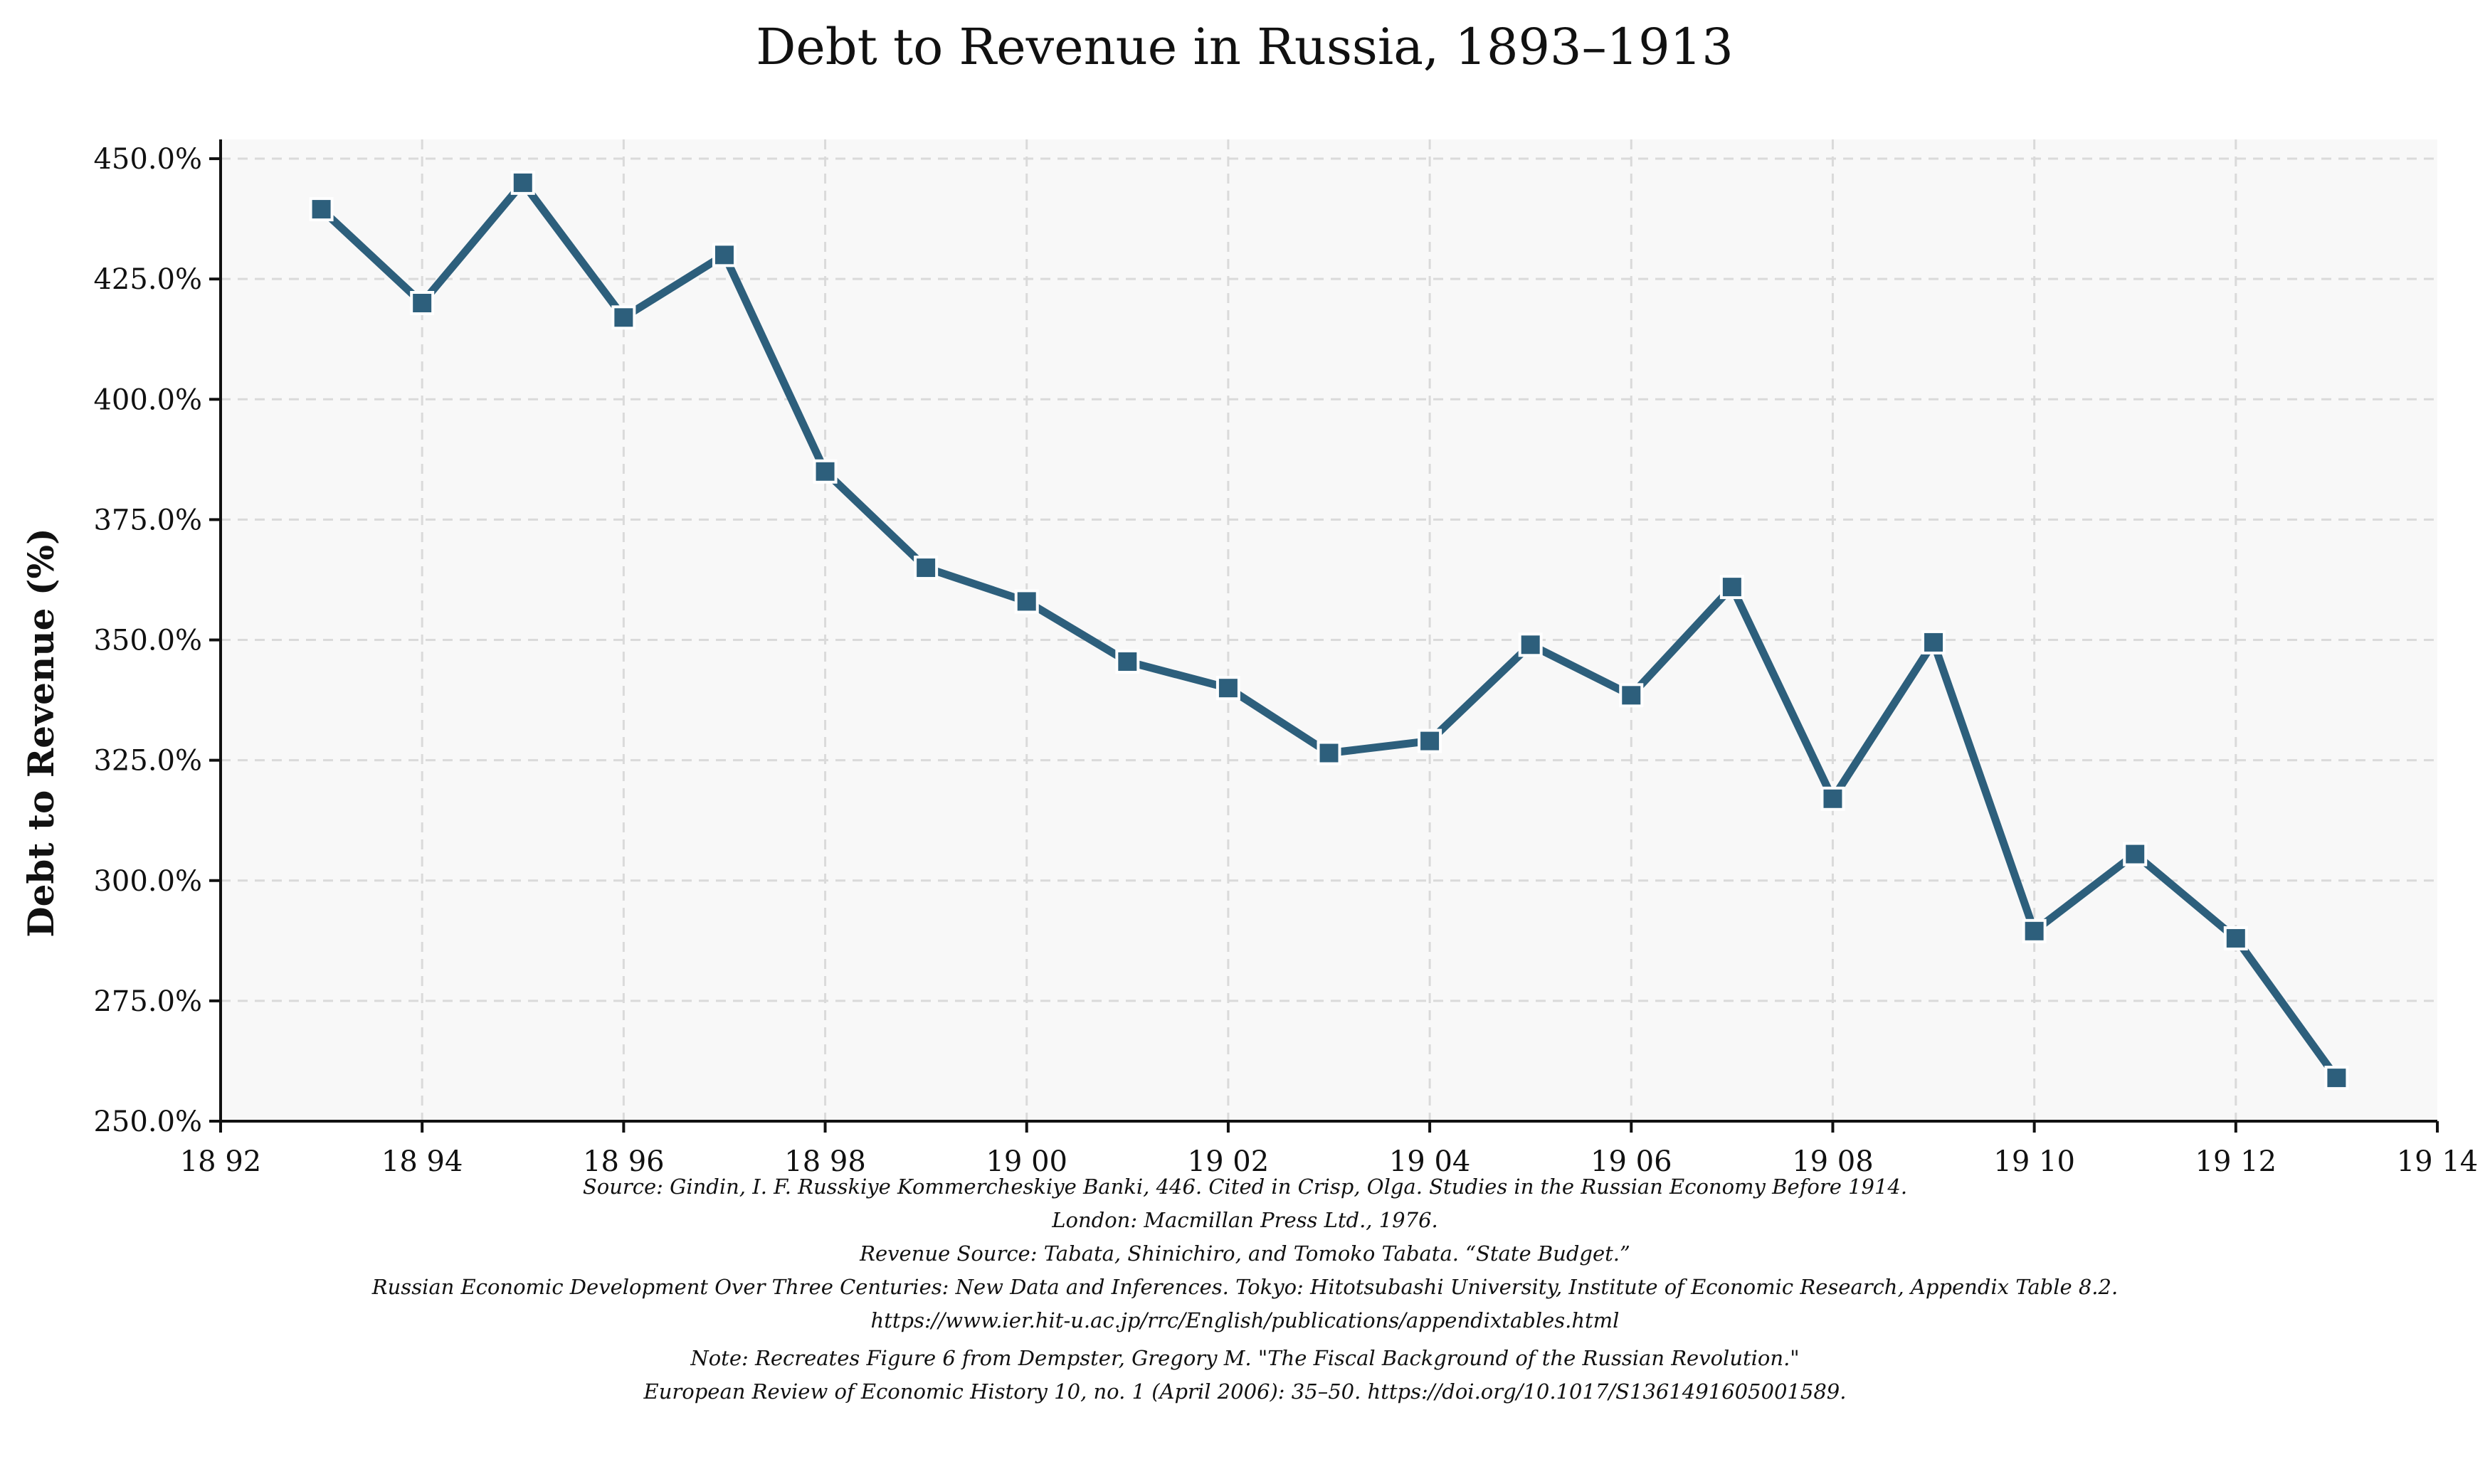 Image resolution: width=2490 pixels, height=1484 pixels. Describe the element at coordinates (1026, 1161) in the screenshot. I see `x-tick-label: 19 00` at that location.